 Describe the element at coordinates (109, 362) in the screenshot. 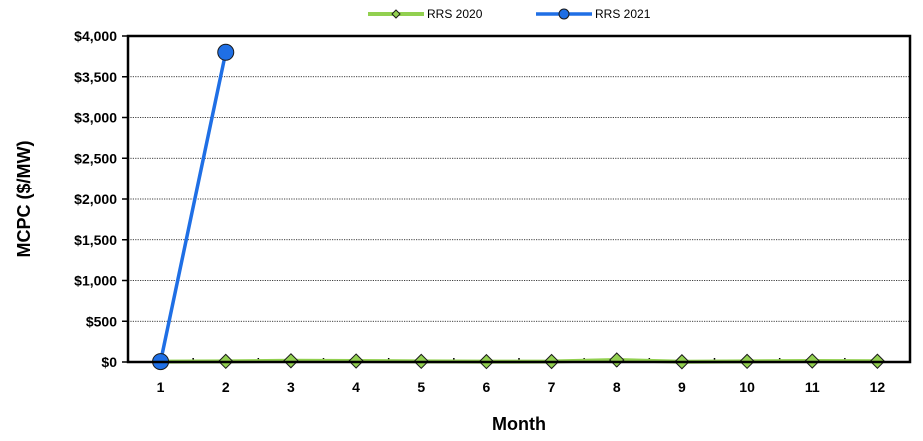

I see `y-tick-label: $0` at that location.